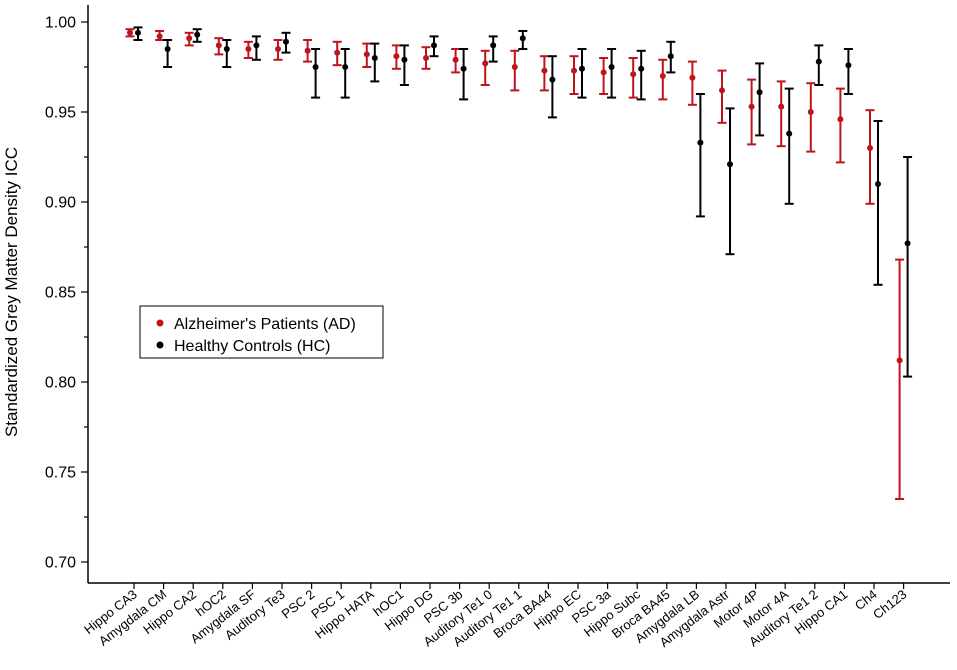 Image resolution: width=957 pixels, height=670 pixels. Describe the element at coordinates (160, 345) in the screenshot. I see `legend-hc-marker` at that location.